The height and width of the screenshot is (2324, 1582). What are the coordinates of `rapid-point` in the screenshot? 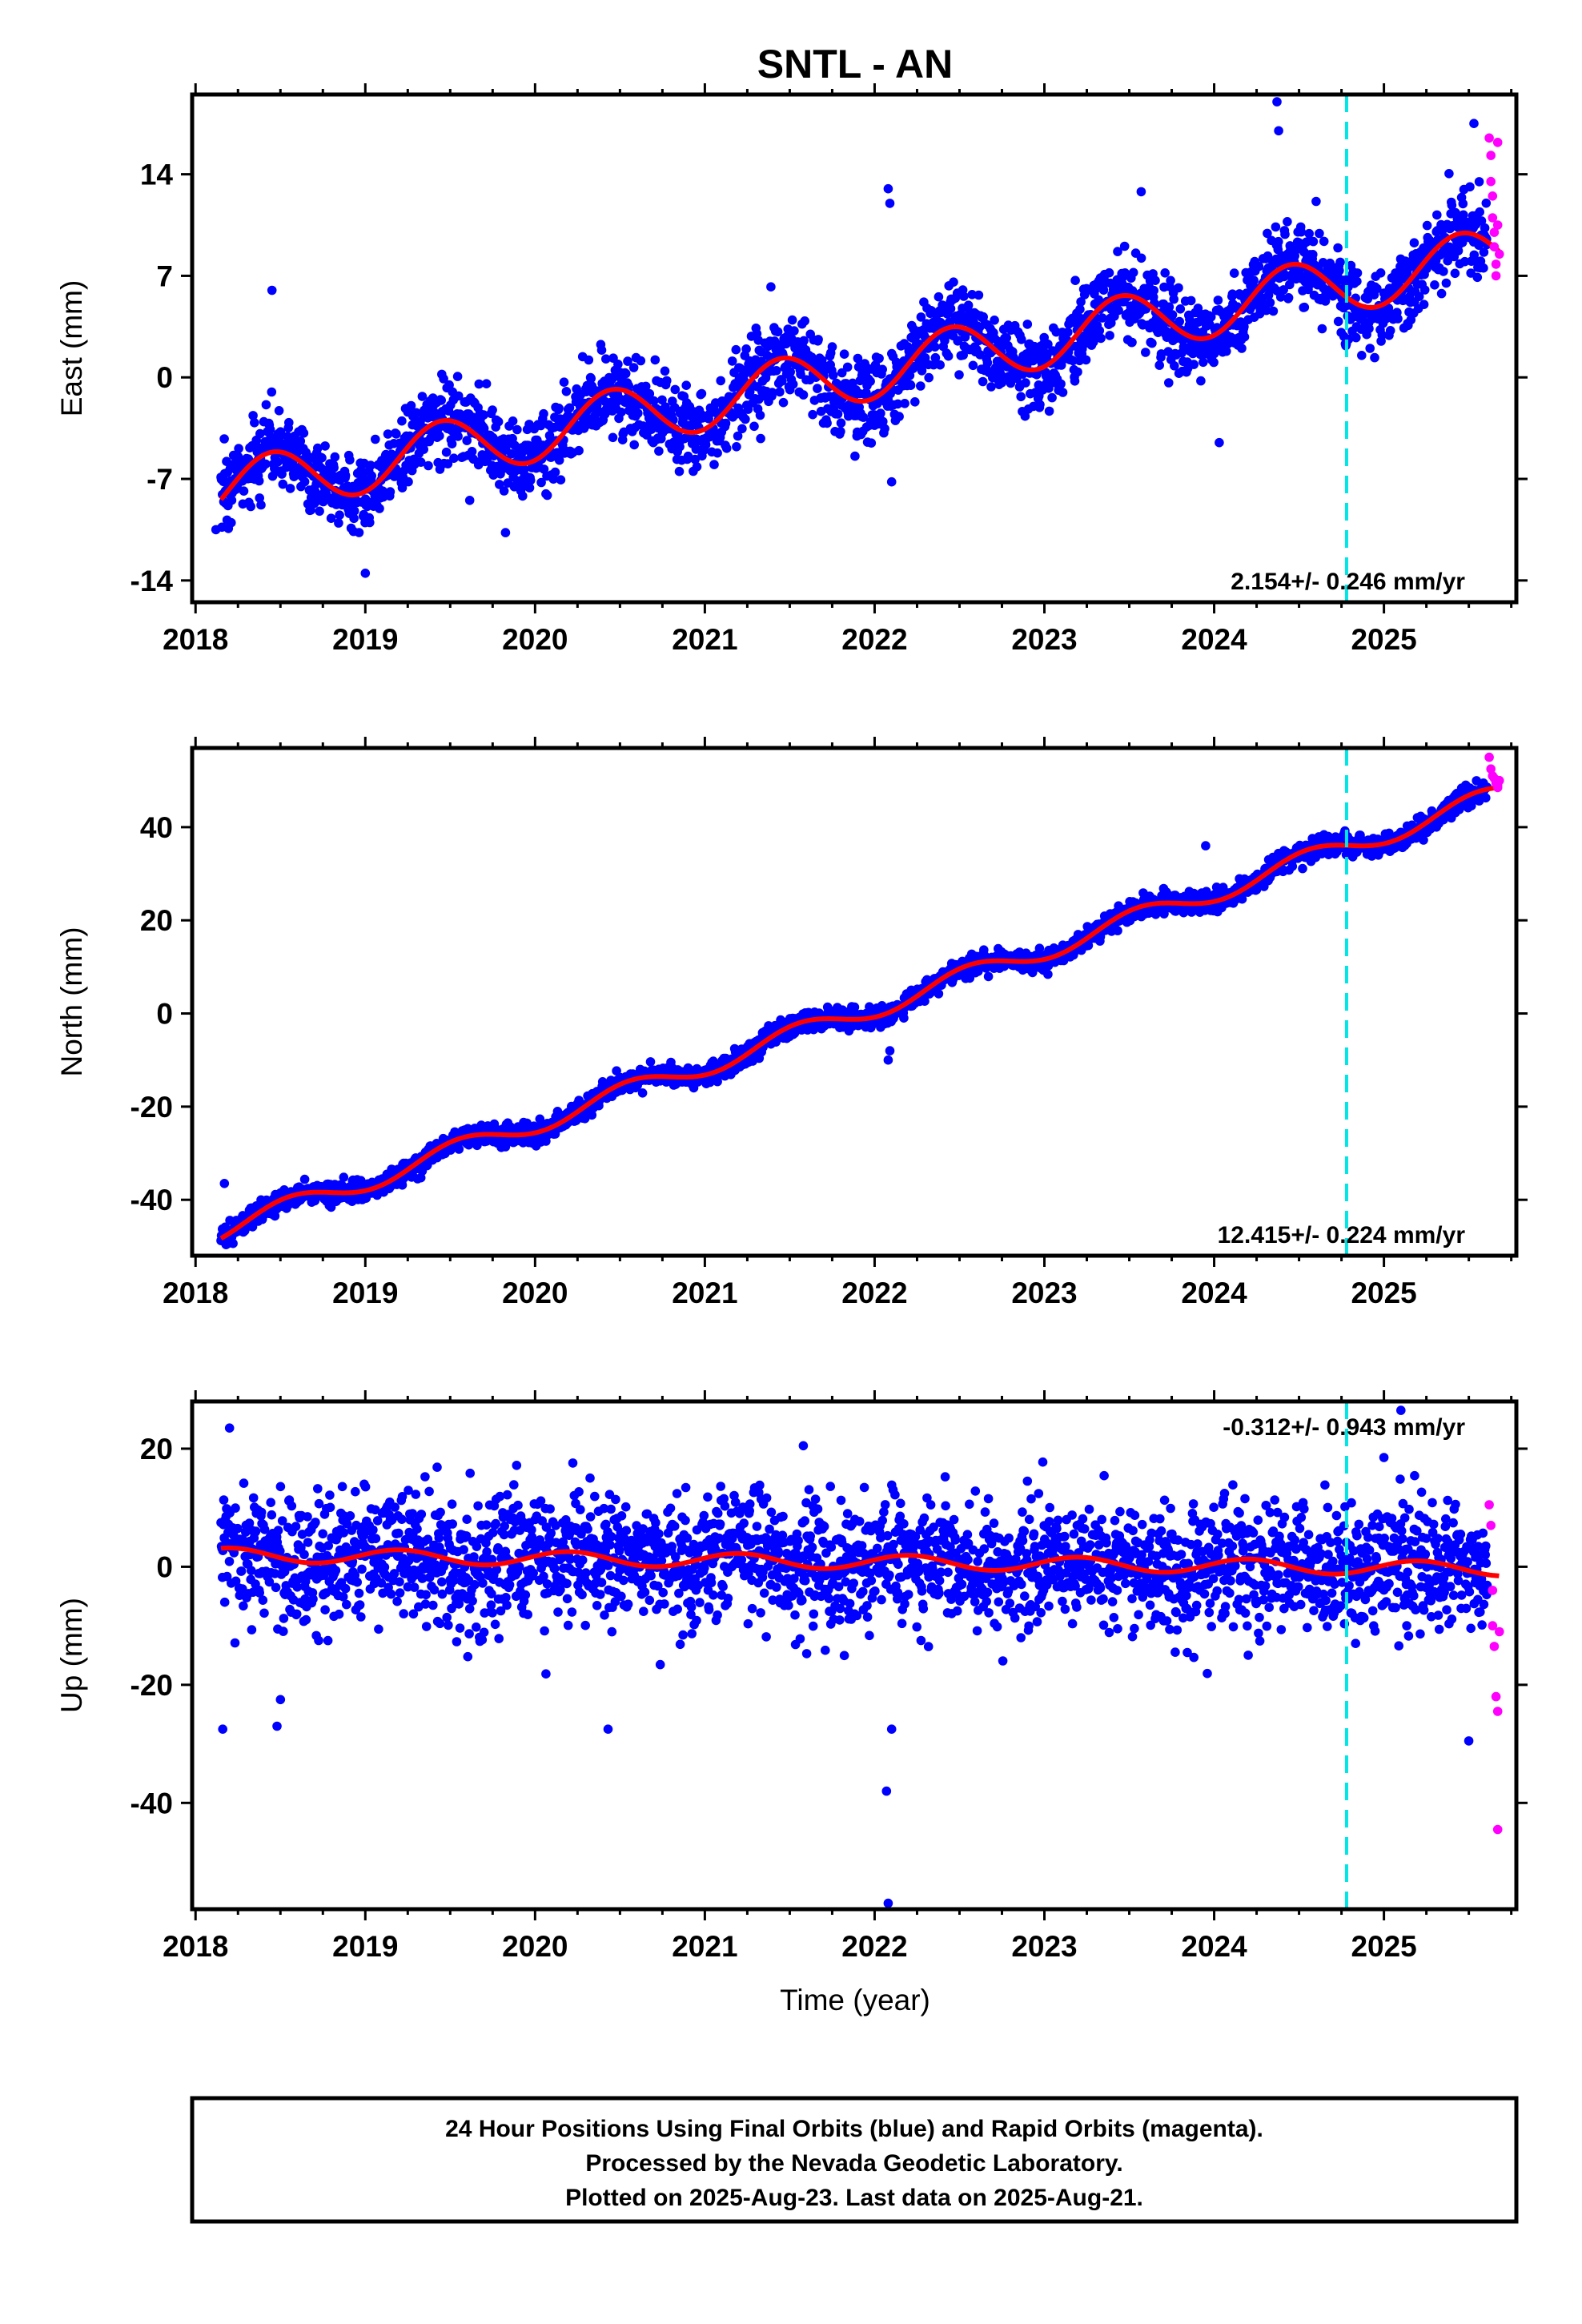 It's located at (1496, 276).